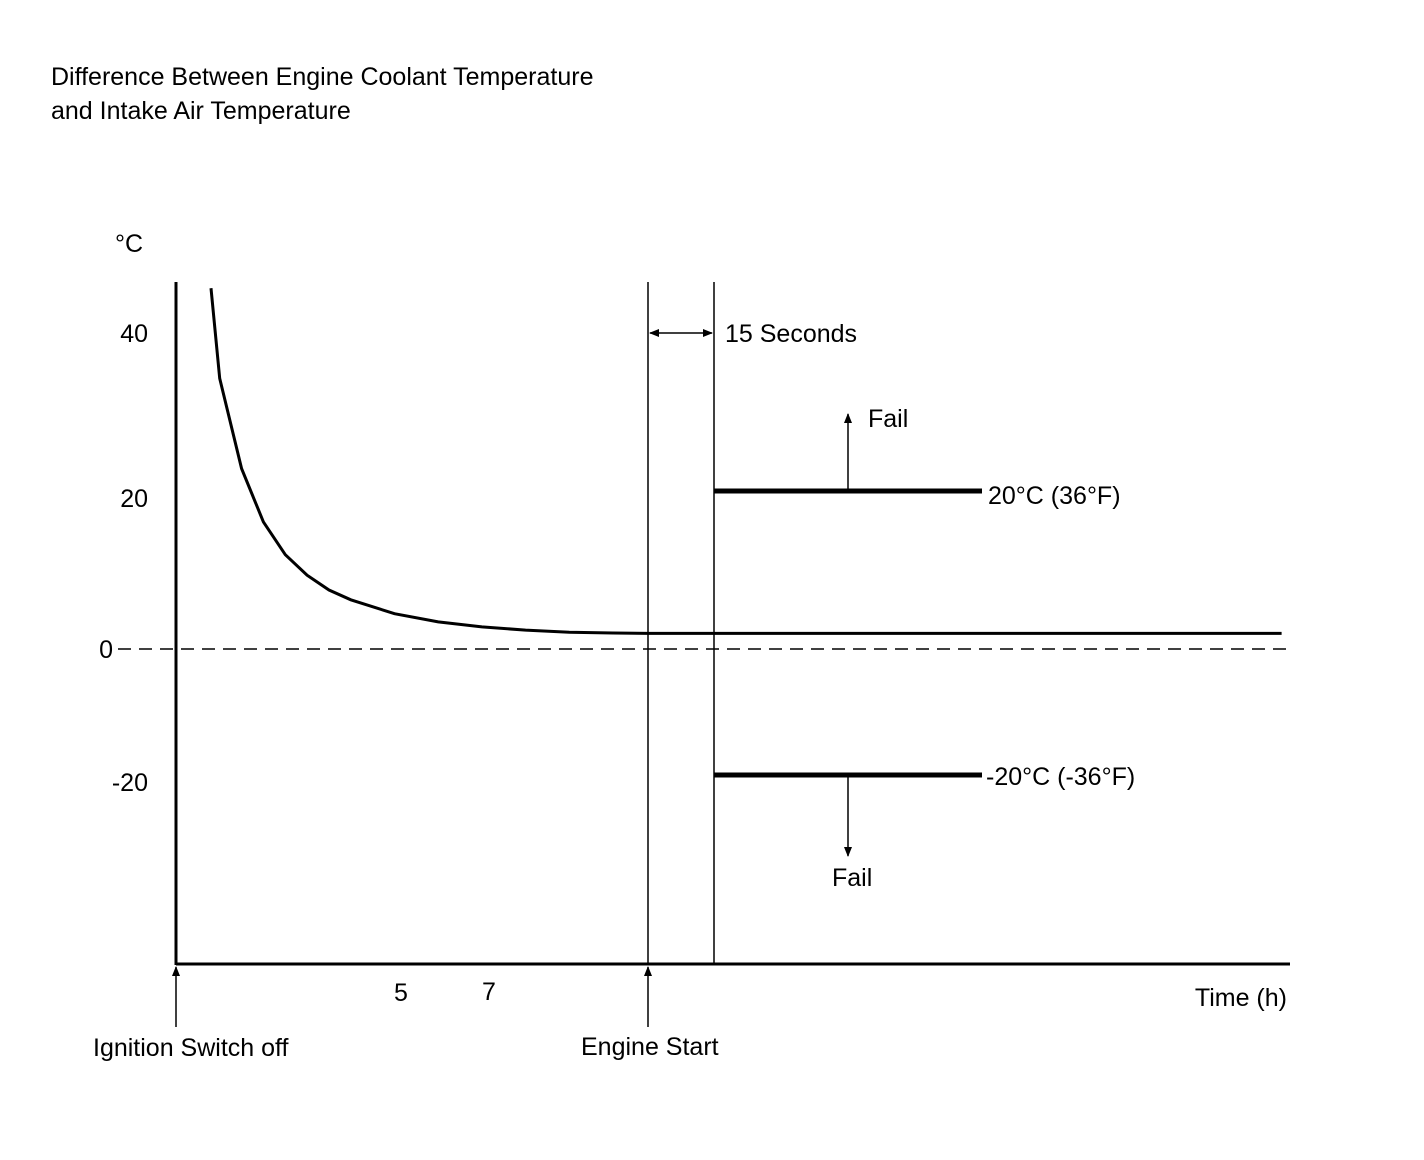 The width and height of the screenshot is (1424, 1160). Describe the element at coordinates (852, 878) in the screenshot. I see `lower-fail-label: Fail` at that location.